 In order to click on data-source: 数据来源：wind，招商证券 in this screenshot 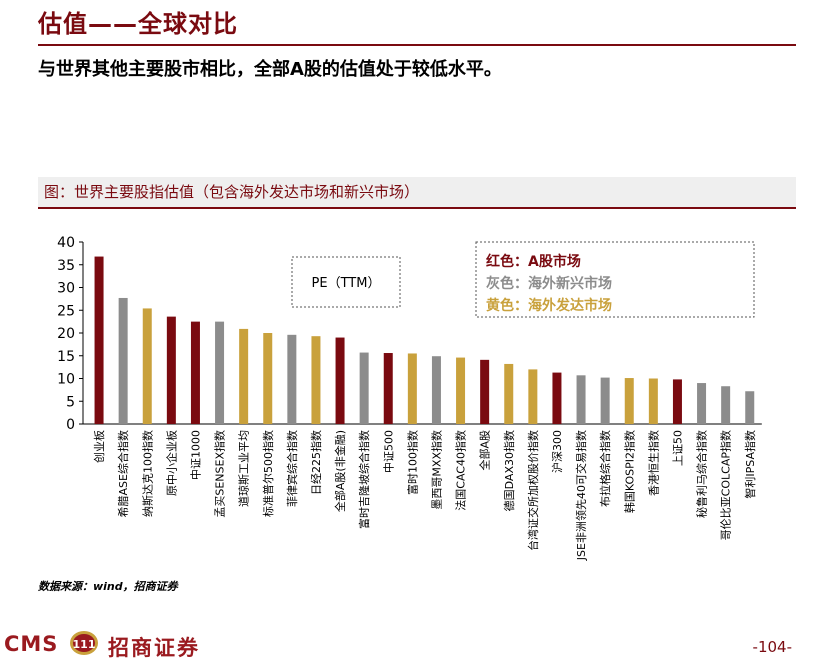, I will do `click(108, 586)`.